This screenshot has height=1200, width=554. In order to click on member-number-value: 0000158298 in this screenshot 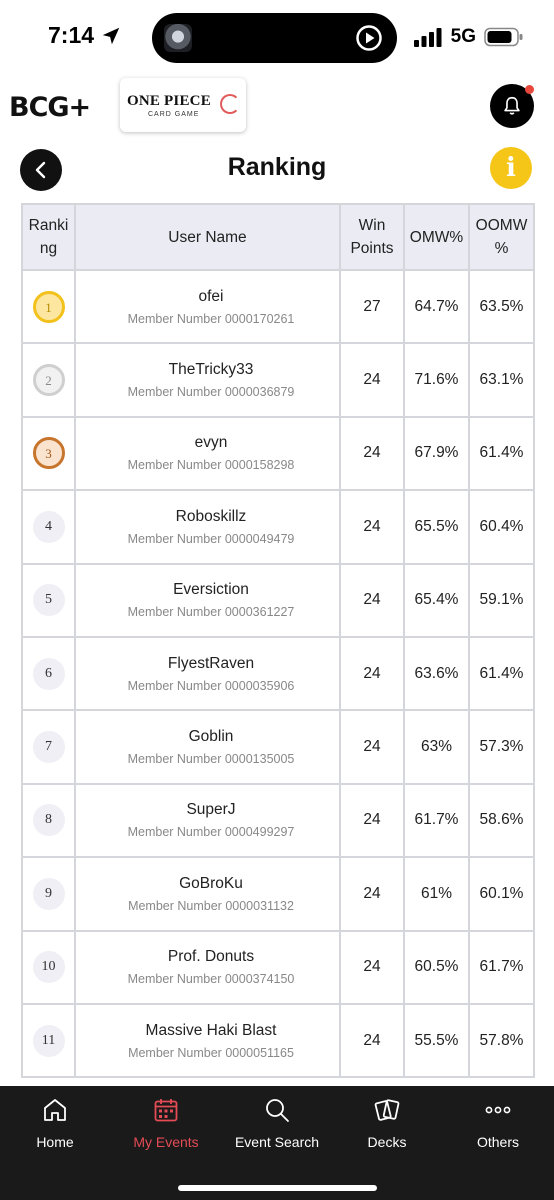, I will do `click(259, 465)`.